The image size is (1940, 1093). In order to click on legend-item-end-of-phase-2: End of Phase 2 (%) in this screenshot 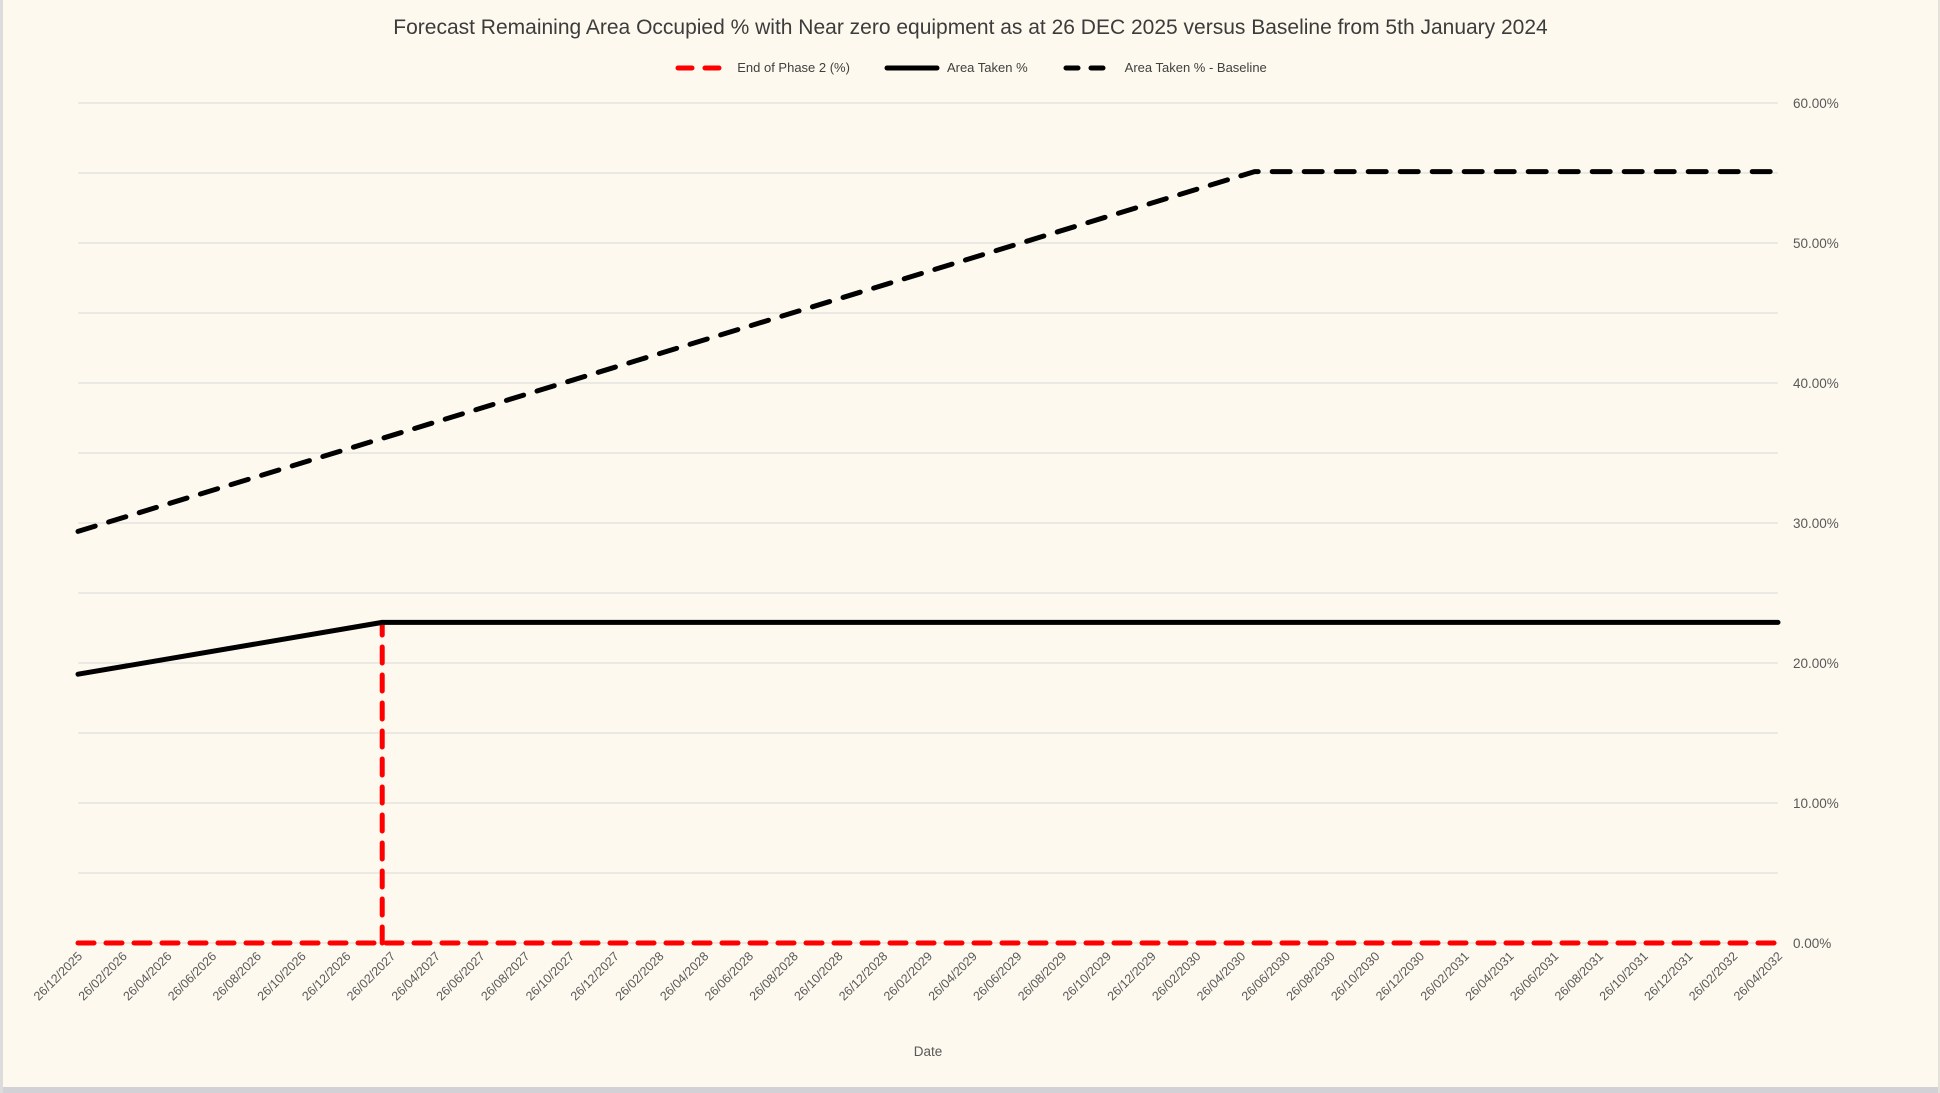, I will do `click(762, 67)`.